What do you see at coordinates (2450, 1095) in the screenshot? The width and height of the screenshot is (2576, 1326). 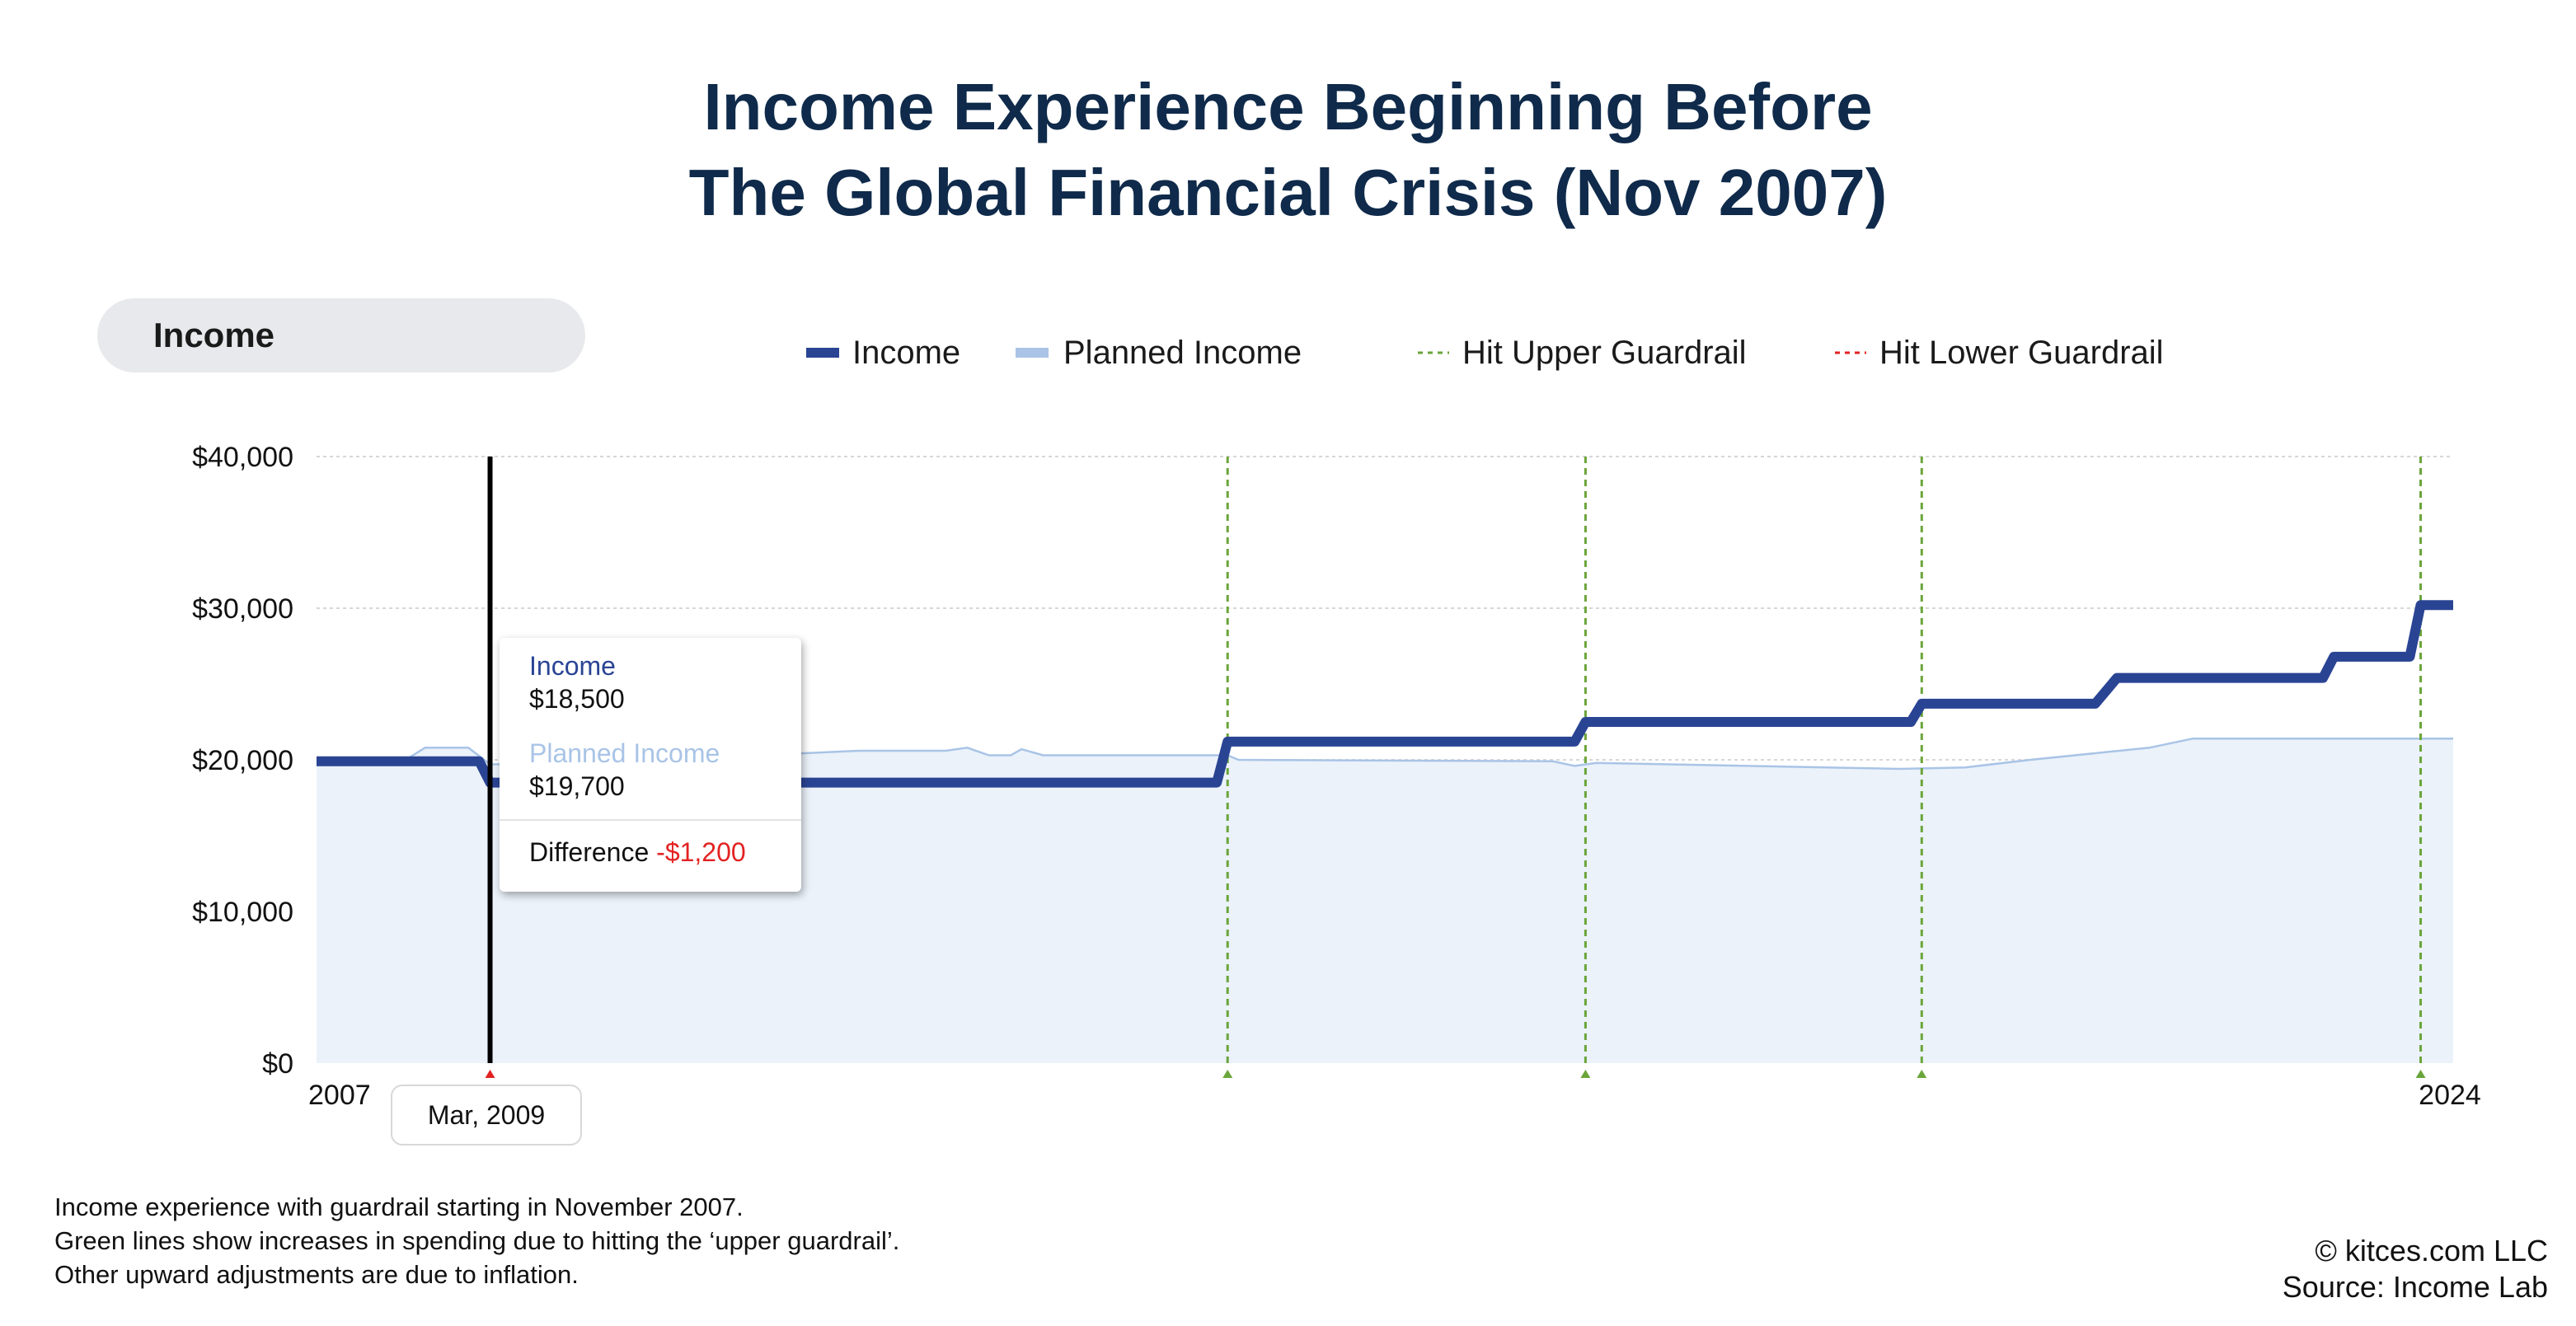 I see `x-tick-label: 2024` at bounding box center [2450, 1095].